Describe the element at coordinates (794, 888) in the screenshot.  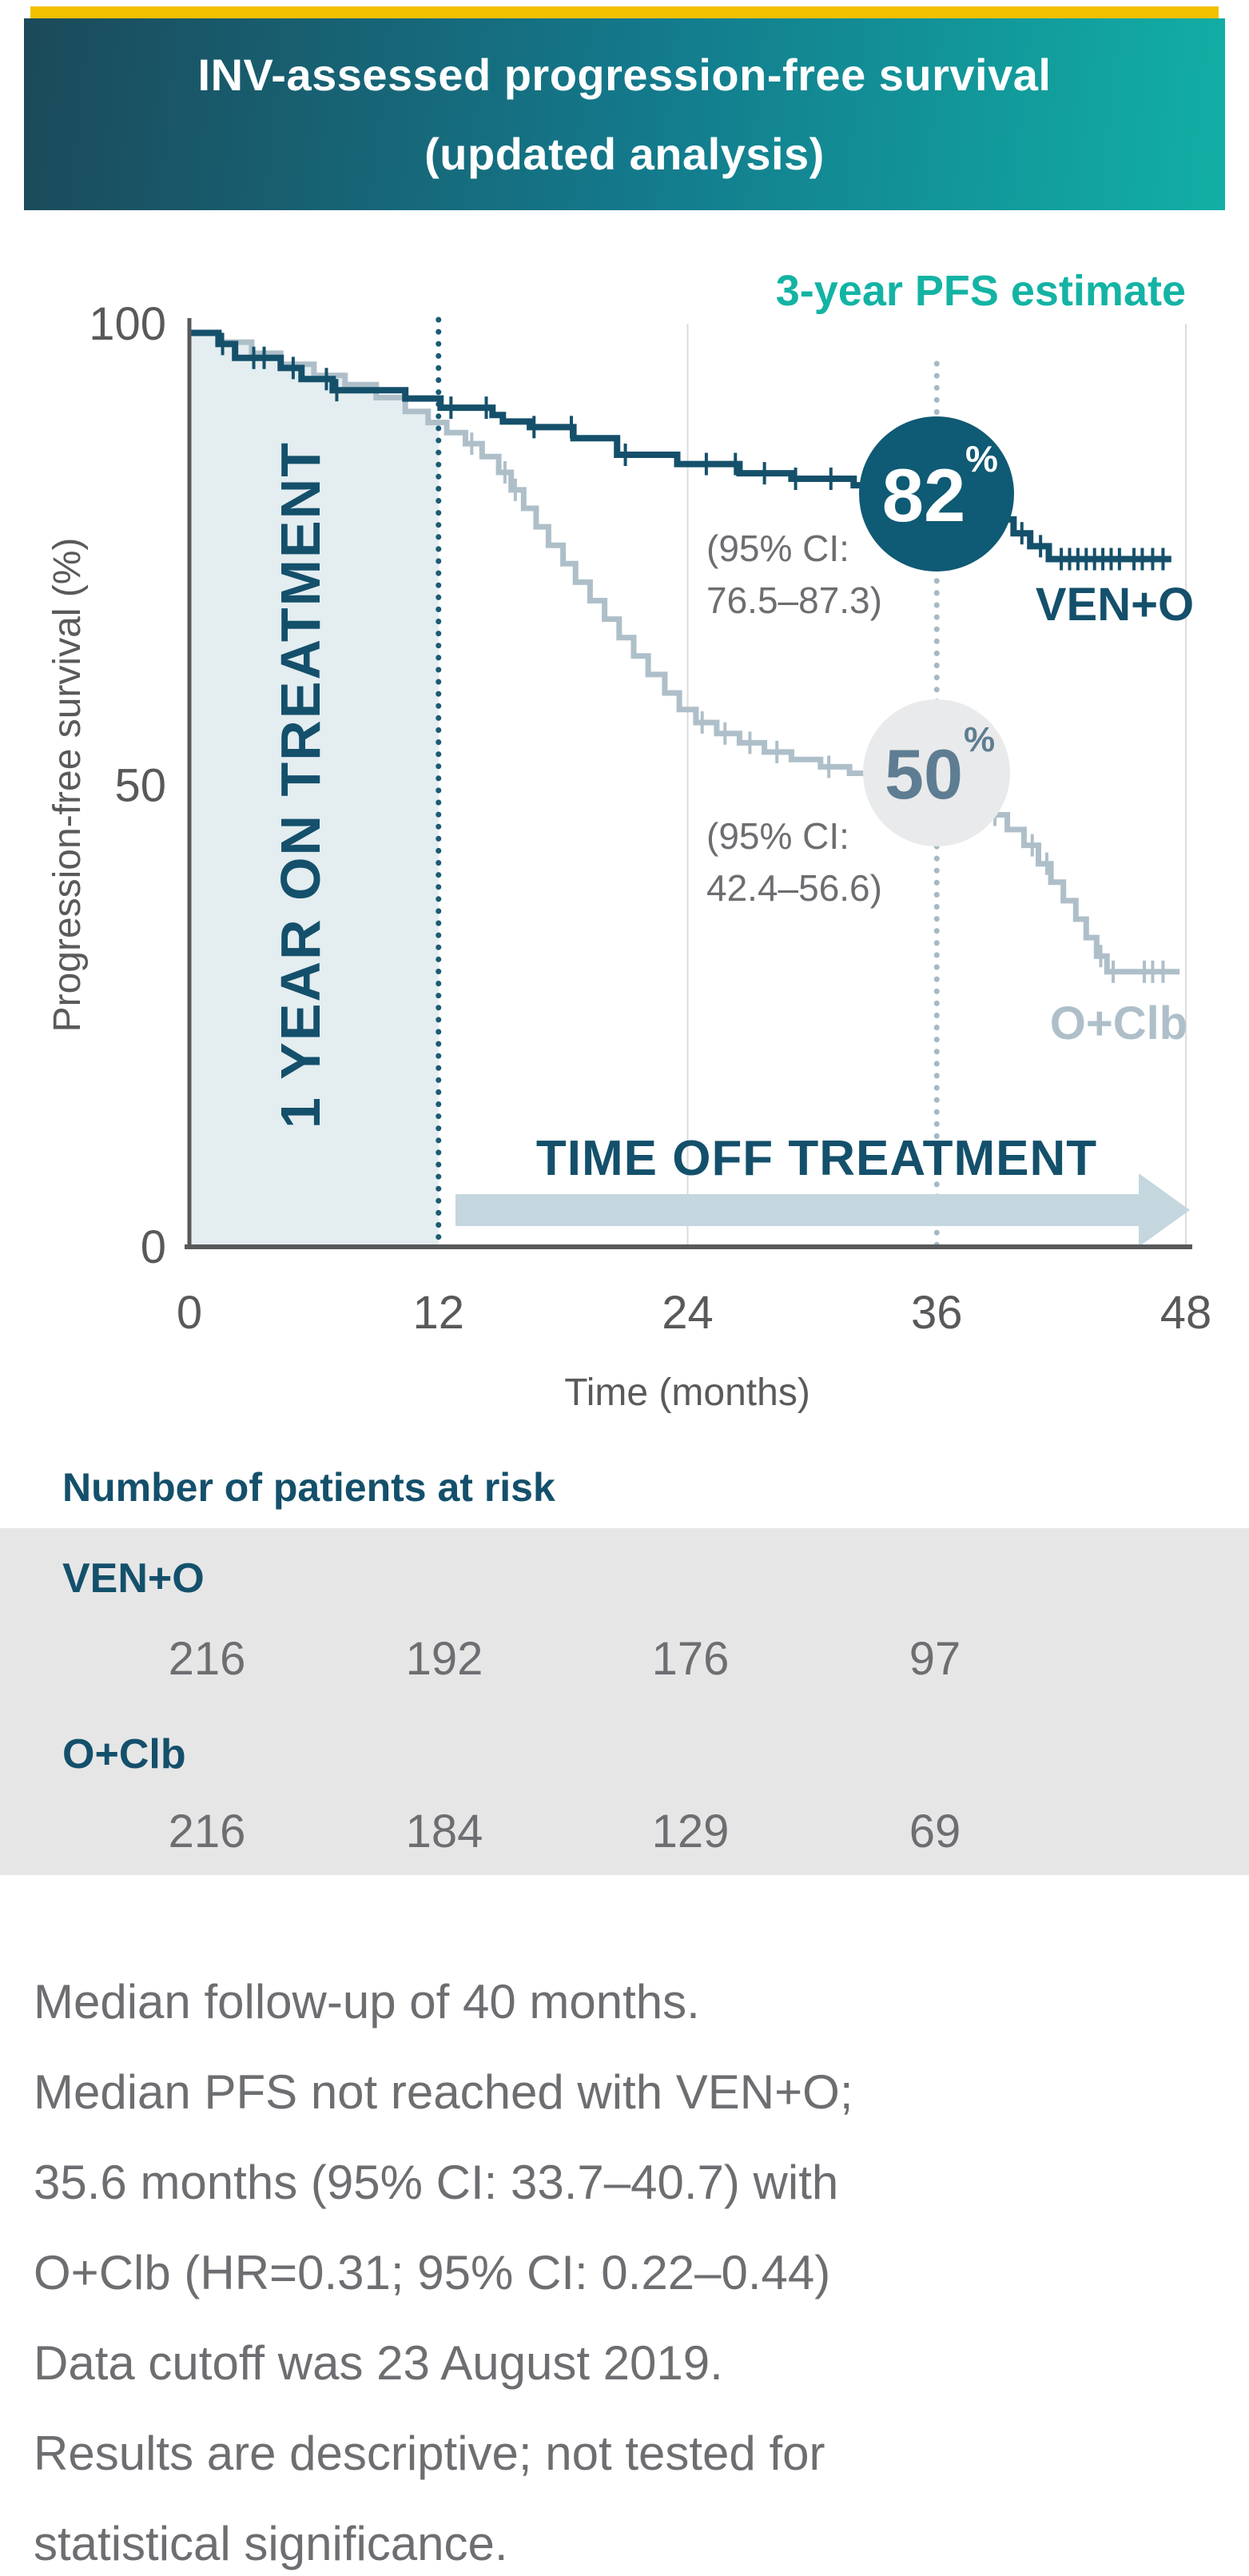
I see `o-clb-ci-line2: 42.4–56.6)` at that location.